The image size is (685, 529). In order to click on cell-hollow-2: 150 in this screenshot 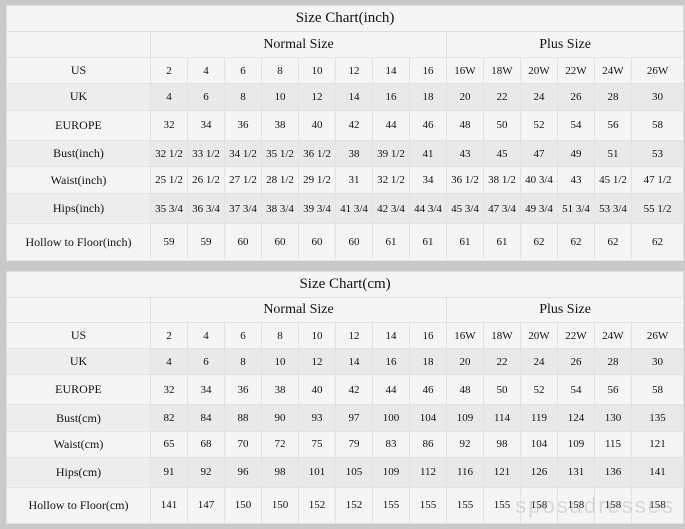, I will do `click(243, 505)`.